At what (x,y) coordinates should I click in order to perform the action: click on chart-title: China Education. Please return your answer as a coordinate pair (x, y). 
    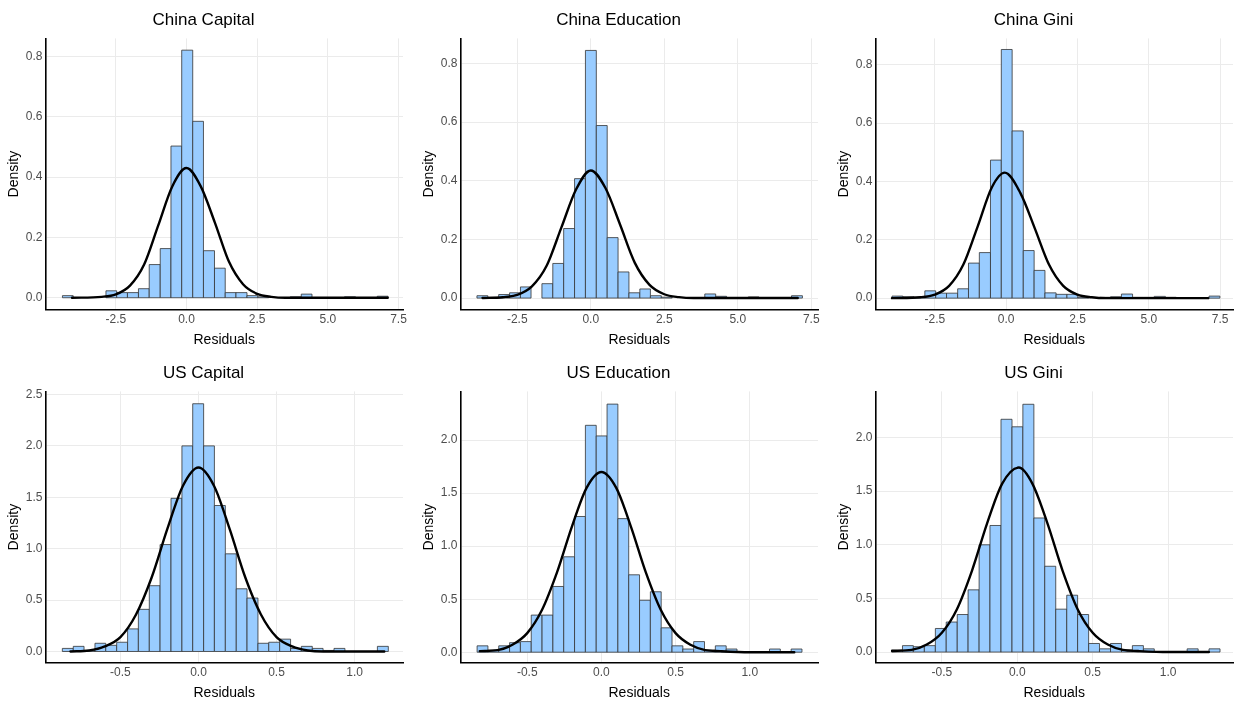
    Looking at the image, I should click on (618, 19).